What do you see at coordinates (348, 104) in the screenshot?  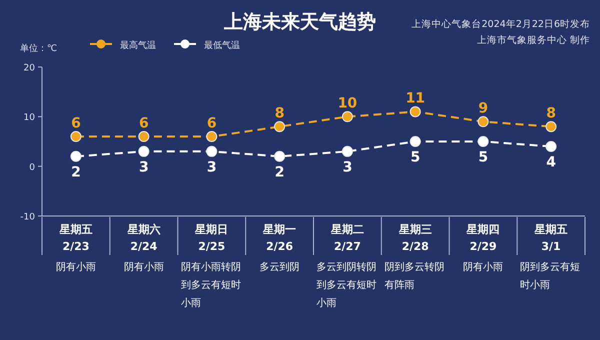 I see `data-label: 10` at bounding box center [348, 104].